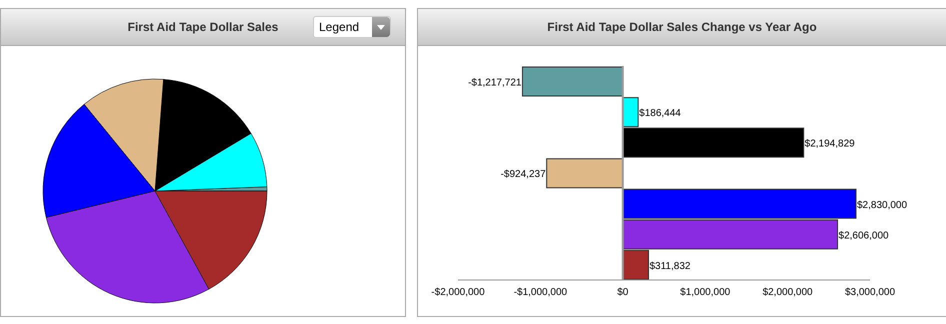 This screenshot has height=324, width=946. Describe the element at coordinates (458, 292) in the screenshot. I see `x-tick-label: -$2,000,000` at that location.